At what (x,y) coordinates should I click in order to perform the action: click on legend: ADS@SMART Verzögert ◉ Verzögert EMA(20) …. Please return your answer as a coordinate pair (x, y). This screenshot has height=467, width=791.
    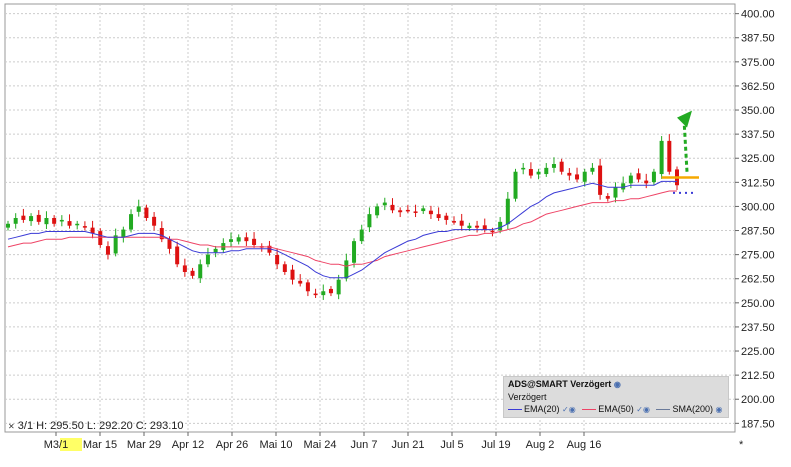
    Looking at the image, I should click on (616, 397).